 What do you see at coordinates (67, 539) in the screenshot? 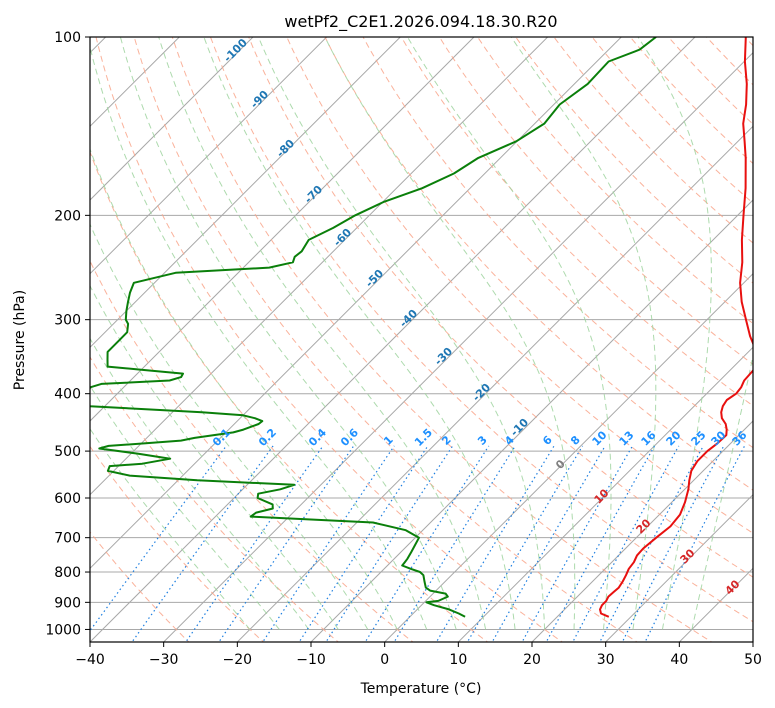
I see `y-tick-label: 700` at bounding box center [67, 539].